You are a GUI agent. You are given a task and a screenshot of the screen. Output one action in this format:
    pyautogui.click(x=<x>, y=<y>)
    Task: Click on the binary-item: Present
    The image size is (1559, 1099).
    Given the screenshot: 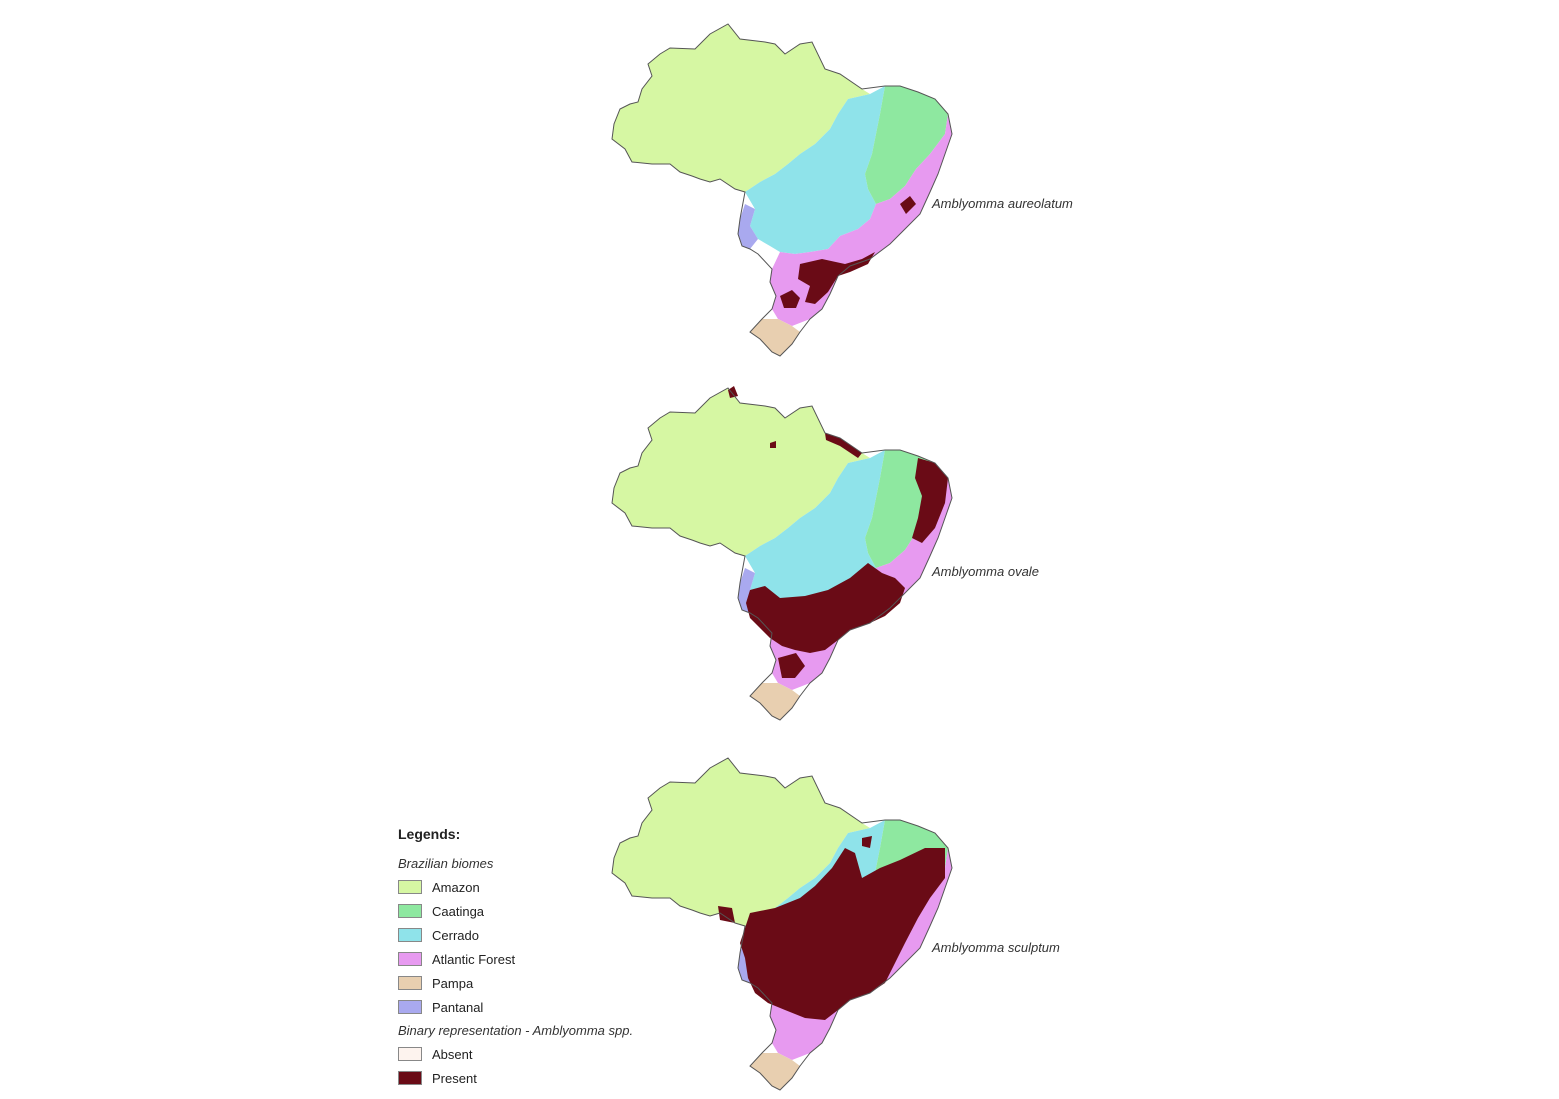 What is the action you would take?
    pyautogui.click(x=548, y=1078)
    